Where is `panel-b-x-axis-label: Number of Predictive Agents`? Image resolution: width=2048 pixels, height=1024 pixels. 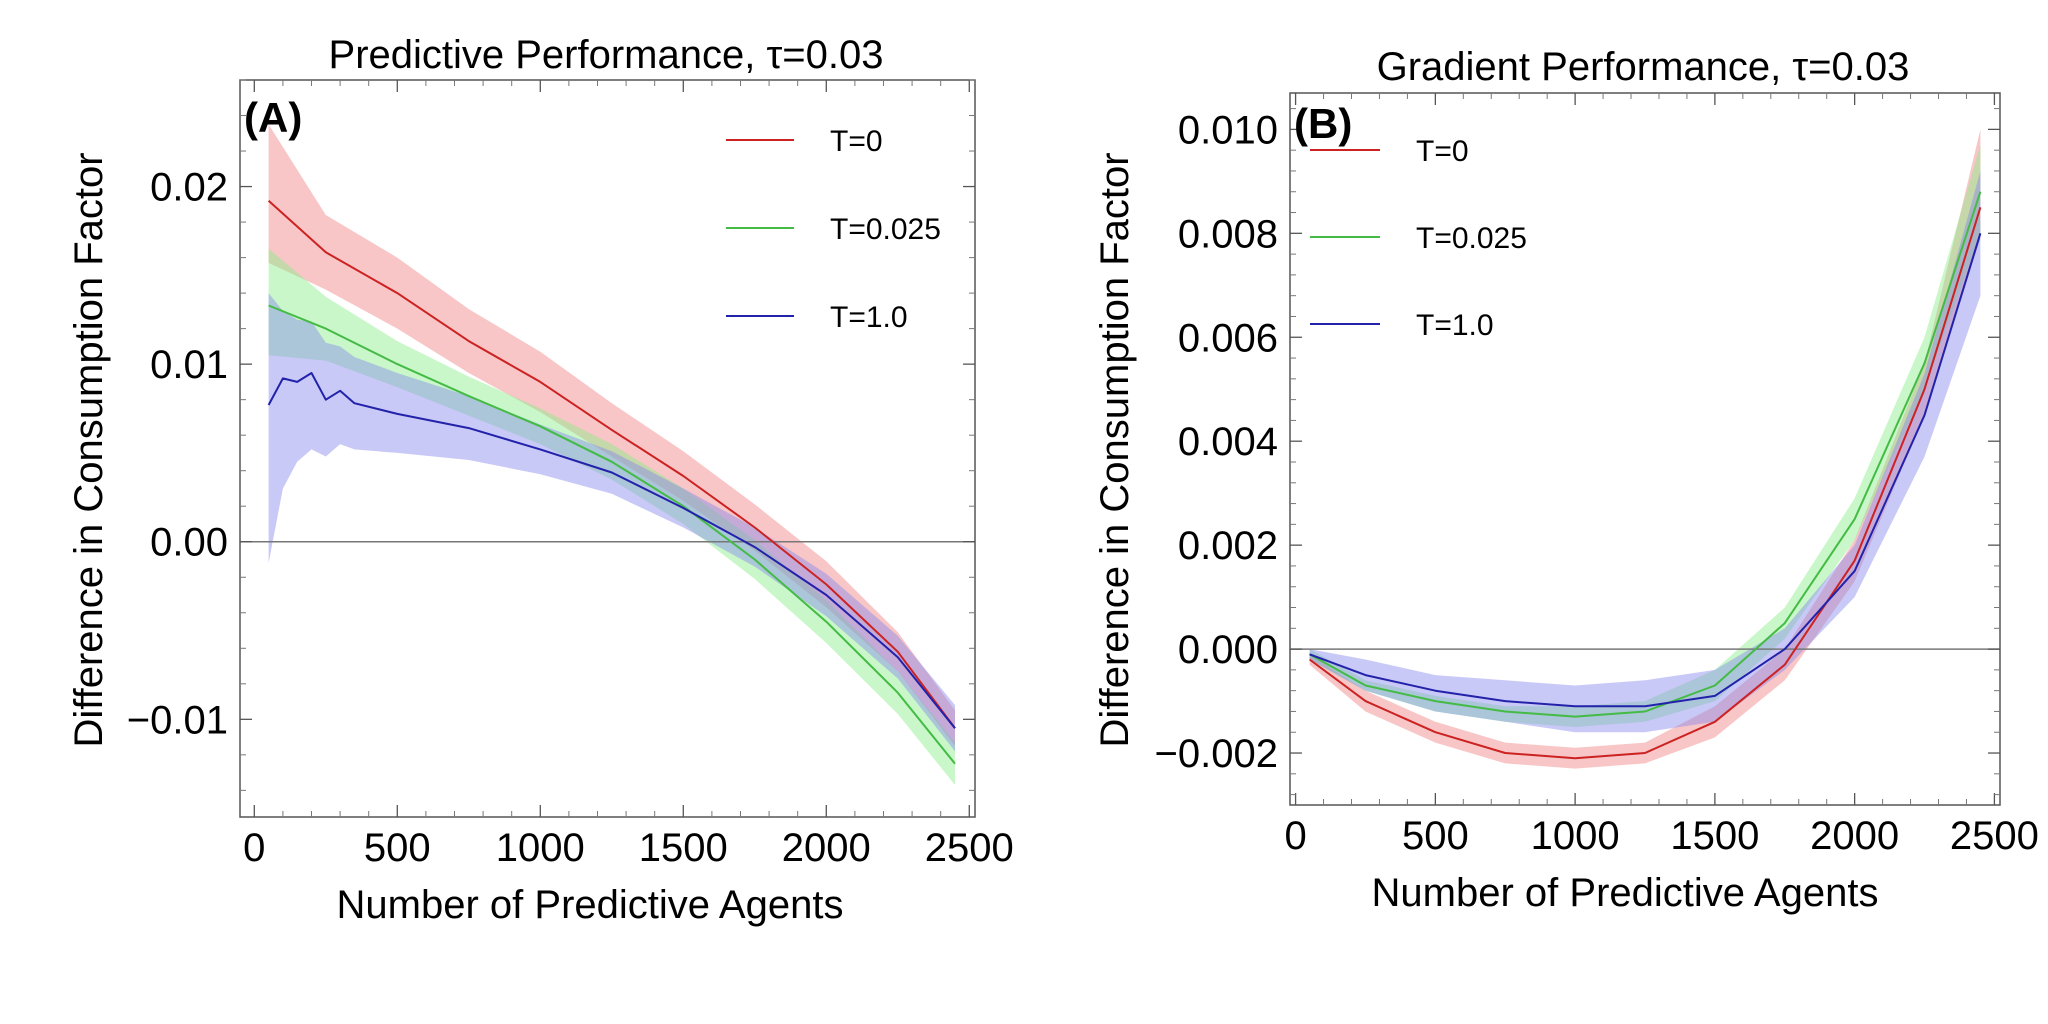
panel-b-x-axis-label: Number of Predictive Agents is located at coordinates (1625, 893).